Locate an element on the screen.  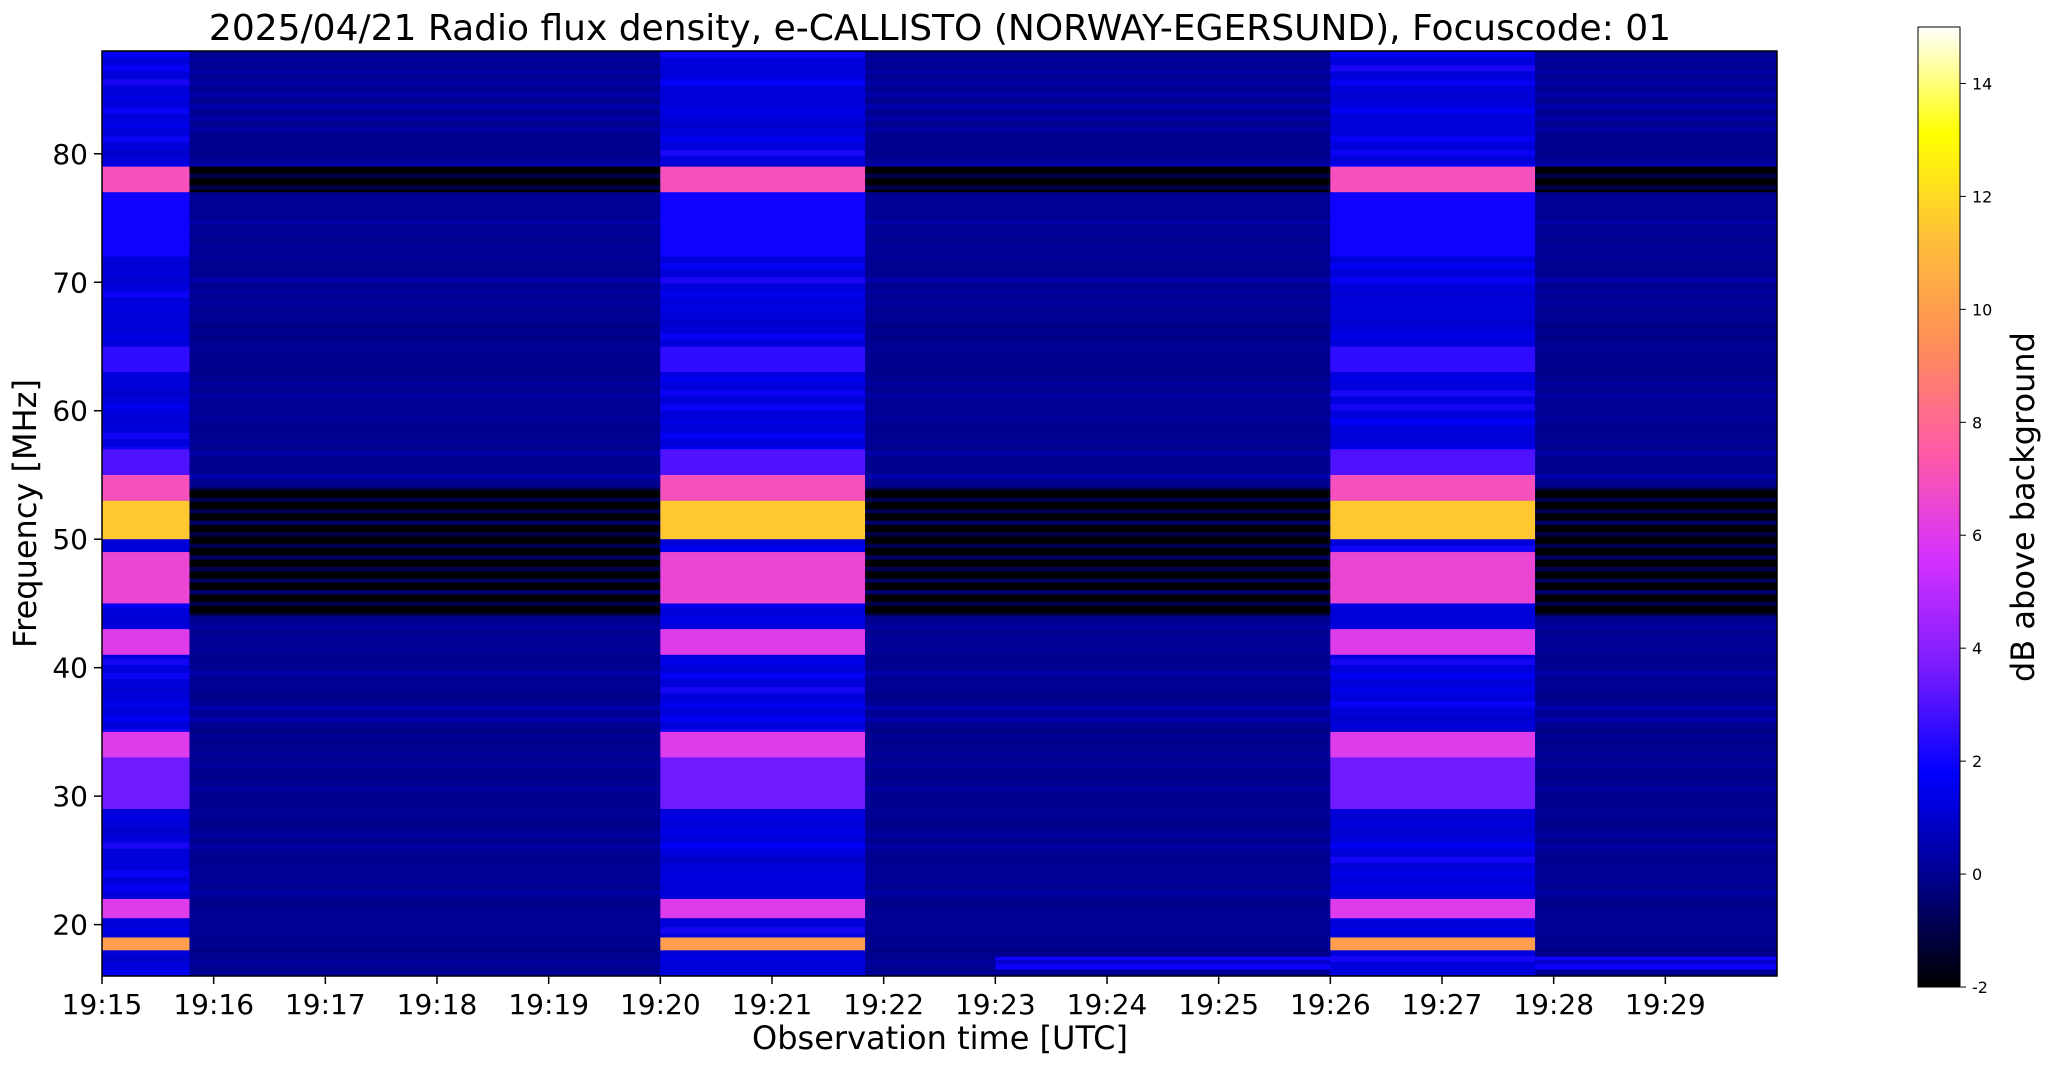
x-tick-label: 19:20 is located at coordinates (660, 1004).